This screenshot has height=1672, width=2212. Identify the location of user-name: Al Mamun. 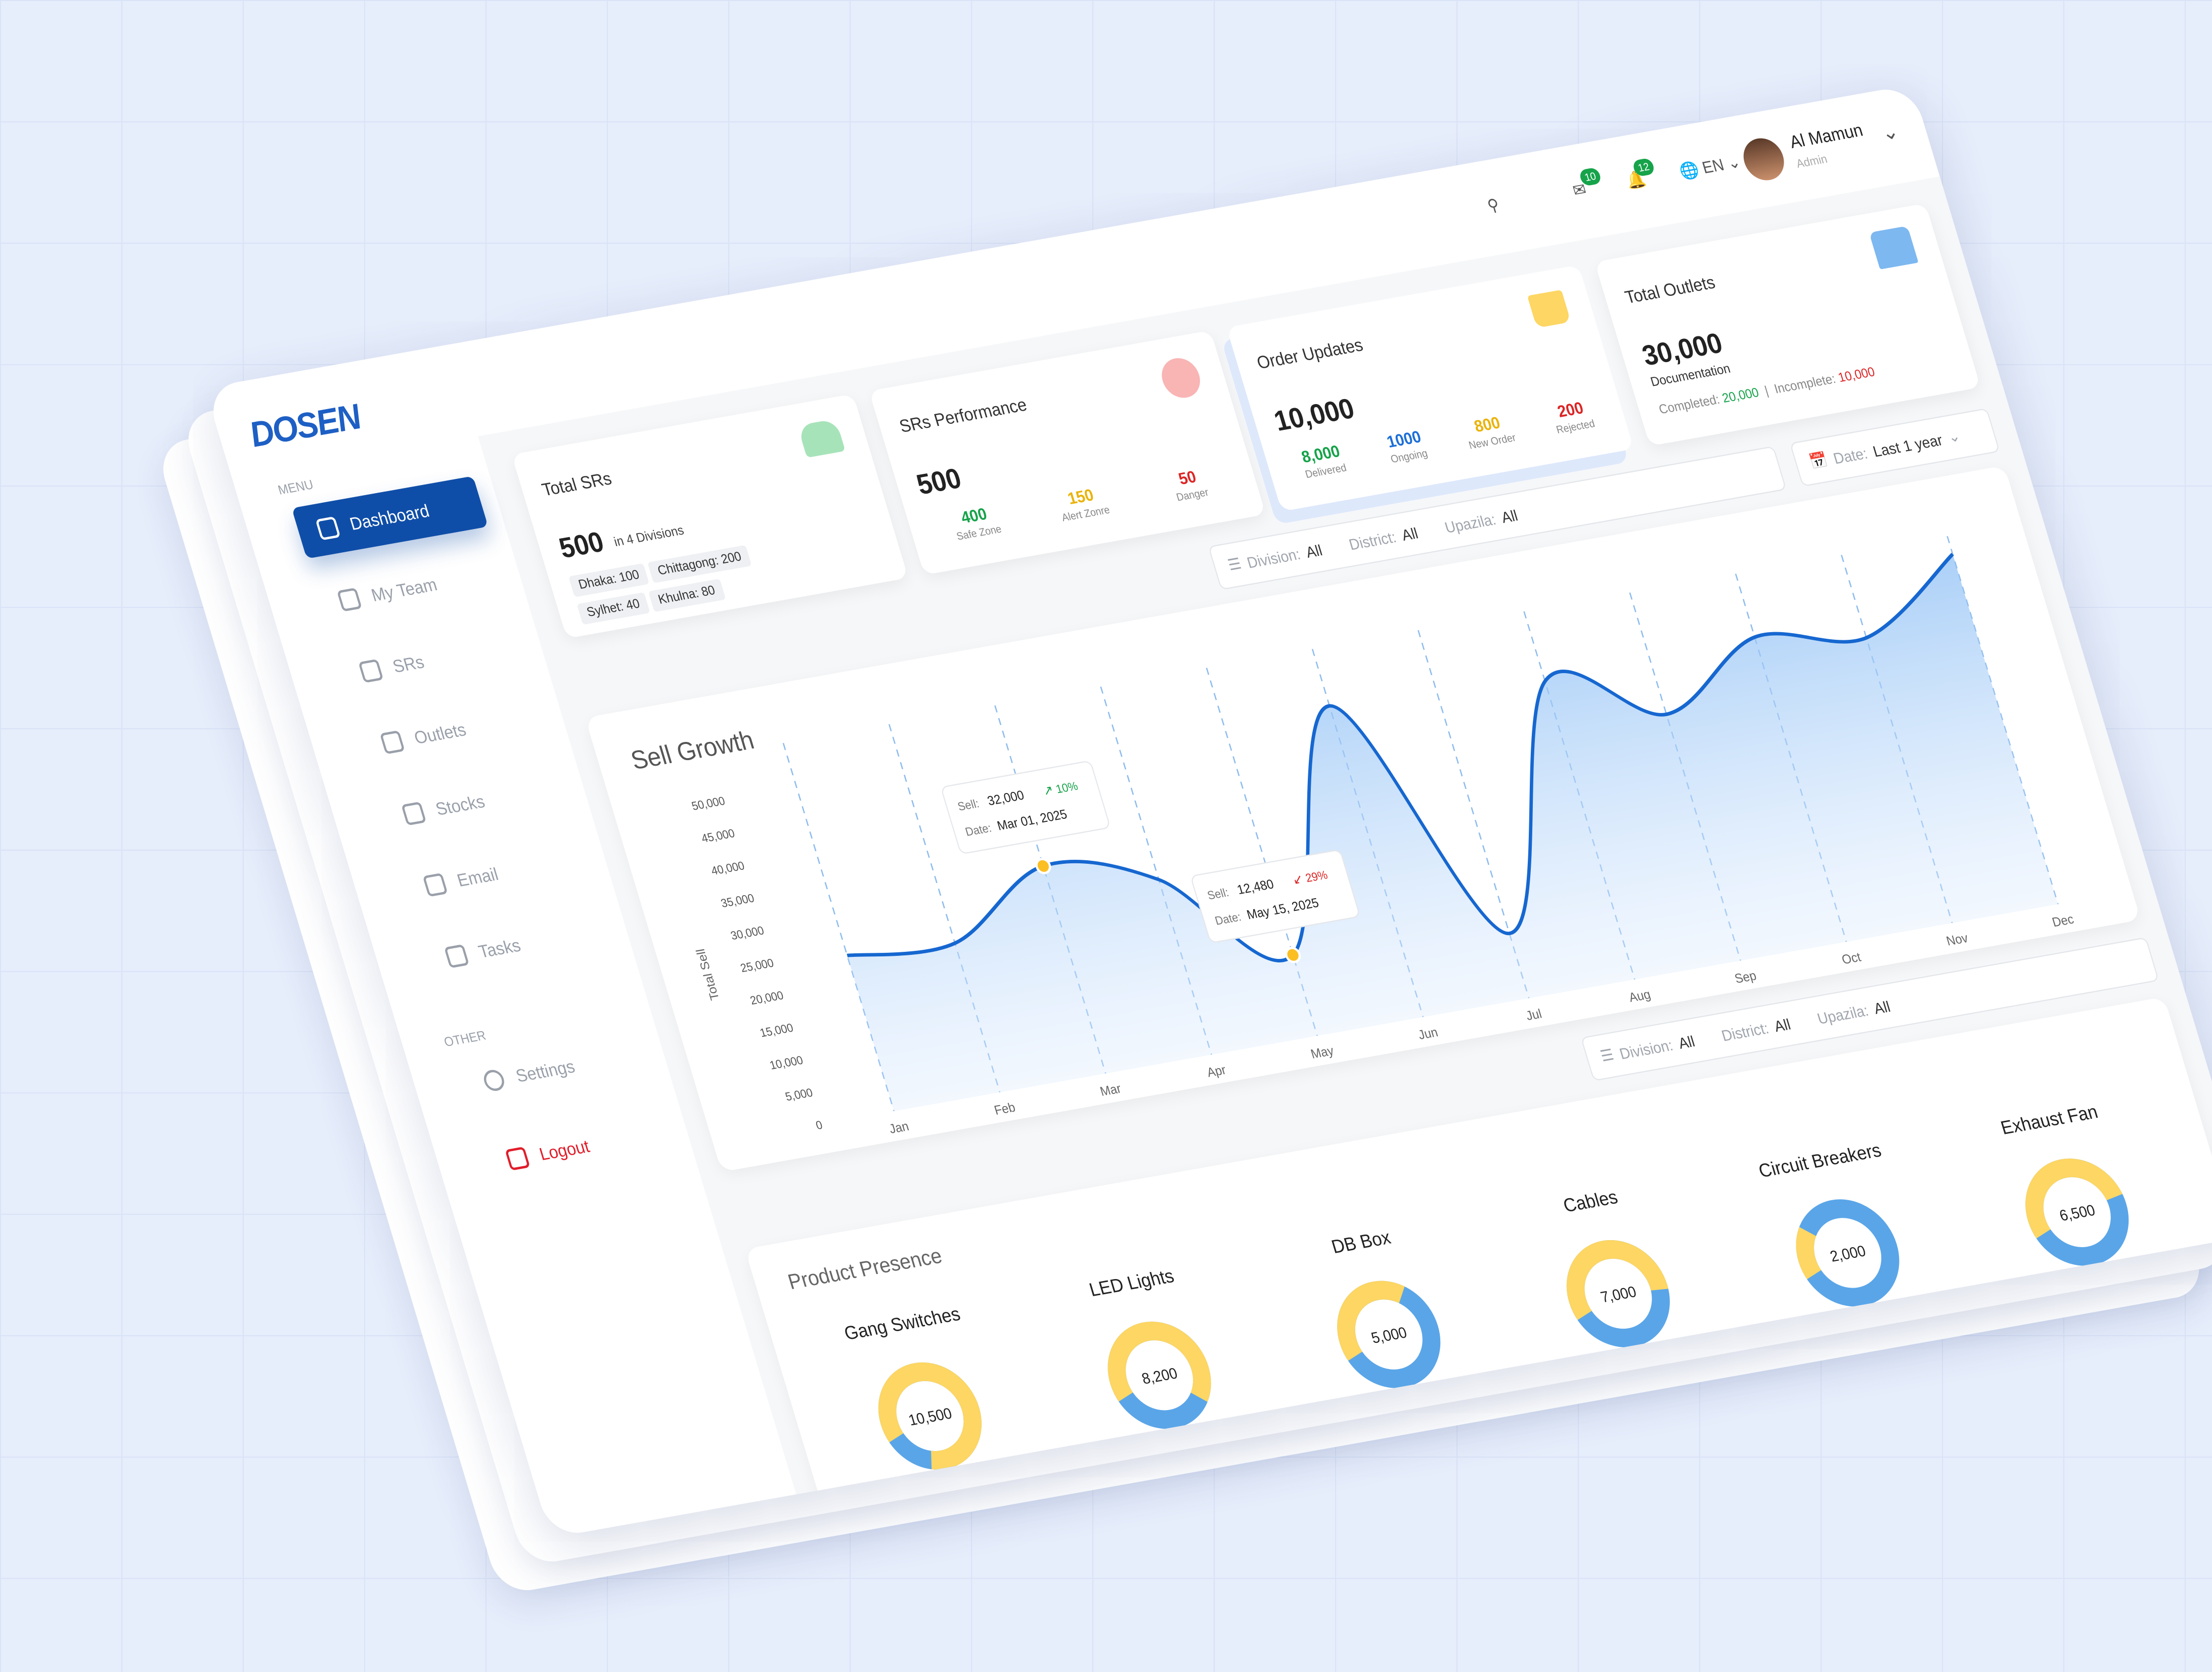
(1826, 136).